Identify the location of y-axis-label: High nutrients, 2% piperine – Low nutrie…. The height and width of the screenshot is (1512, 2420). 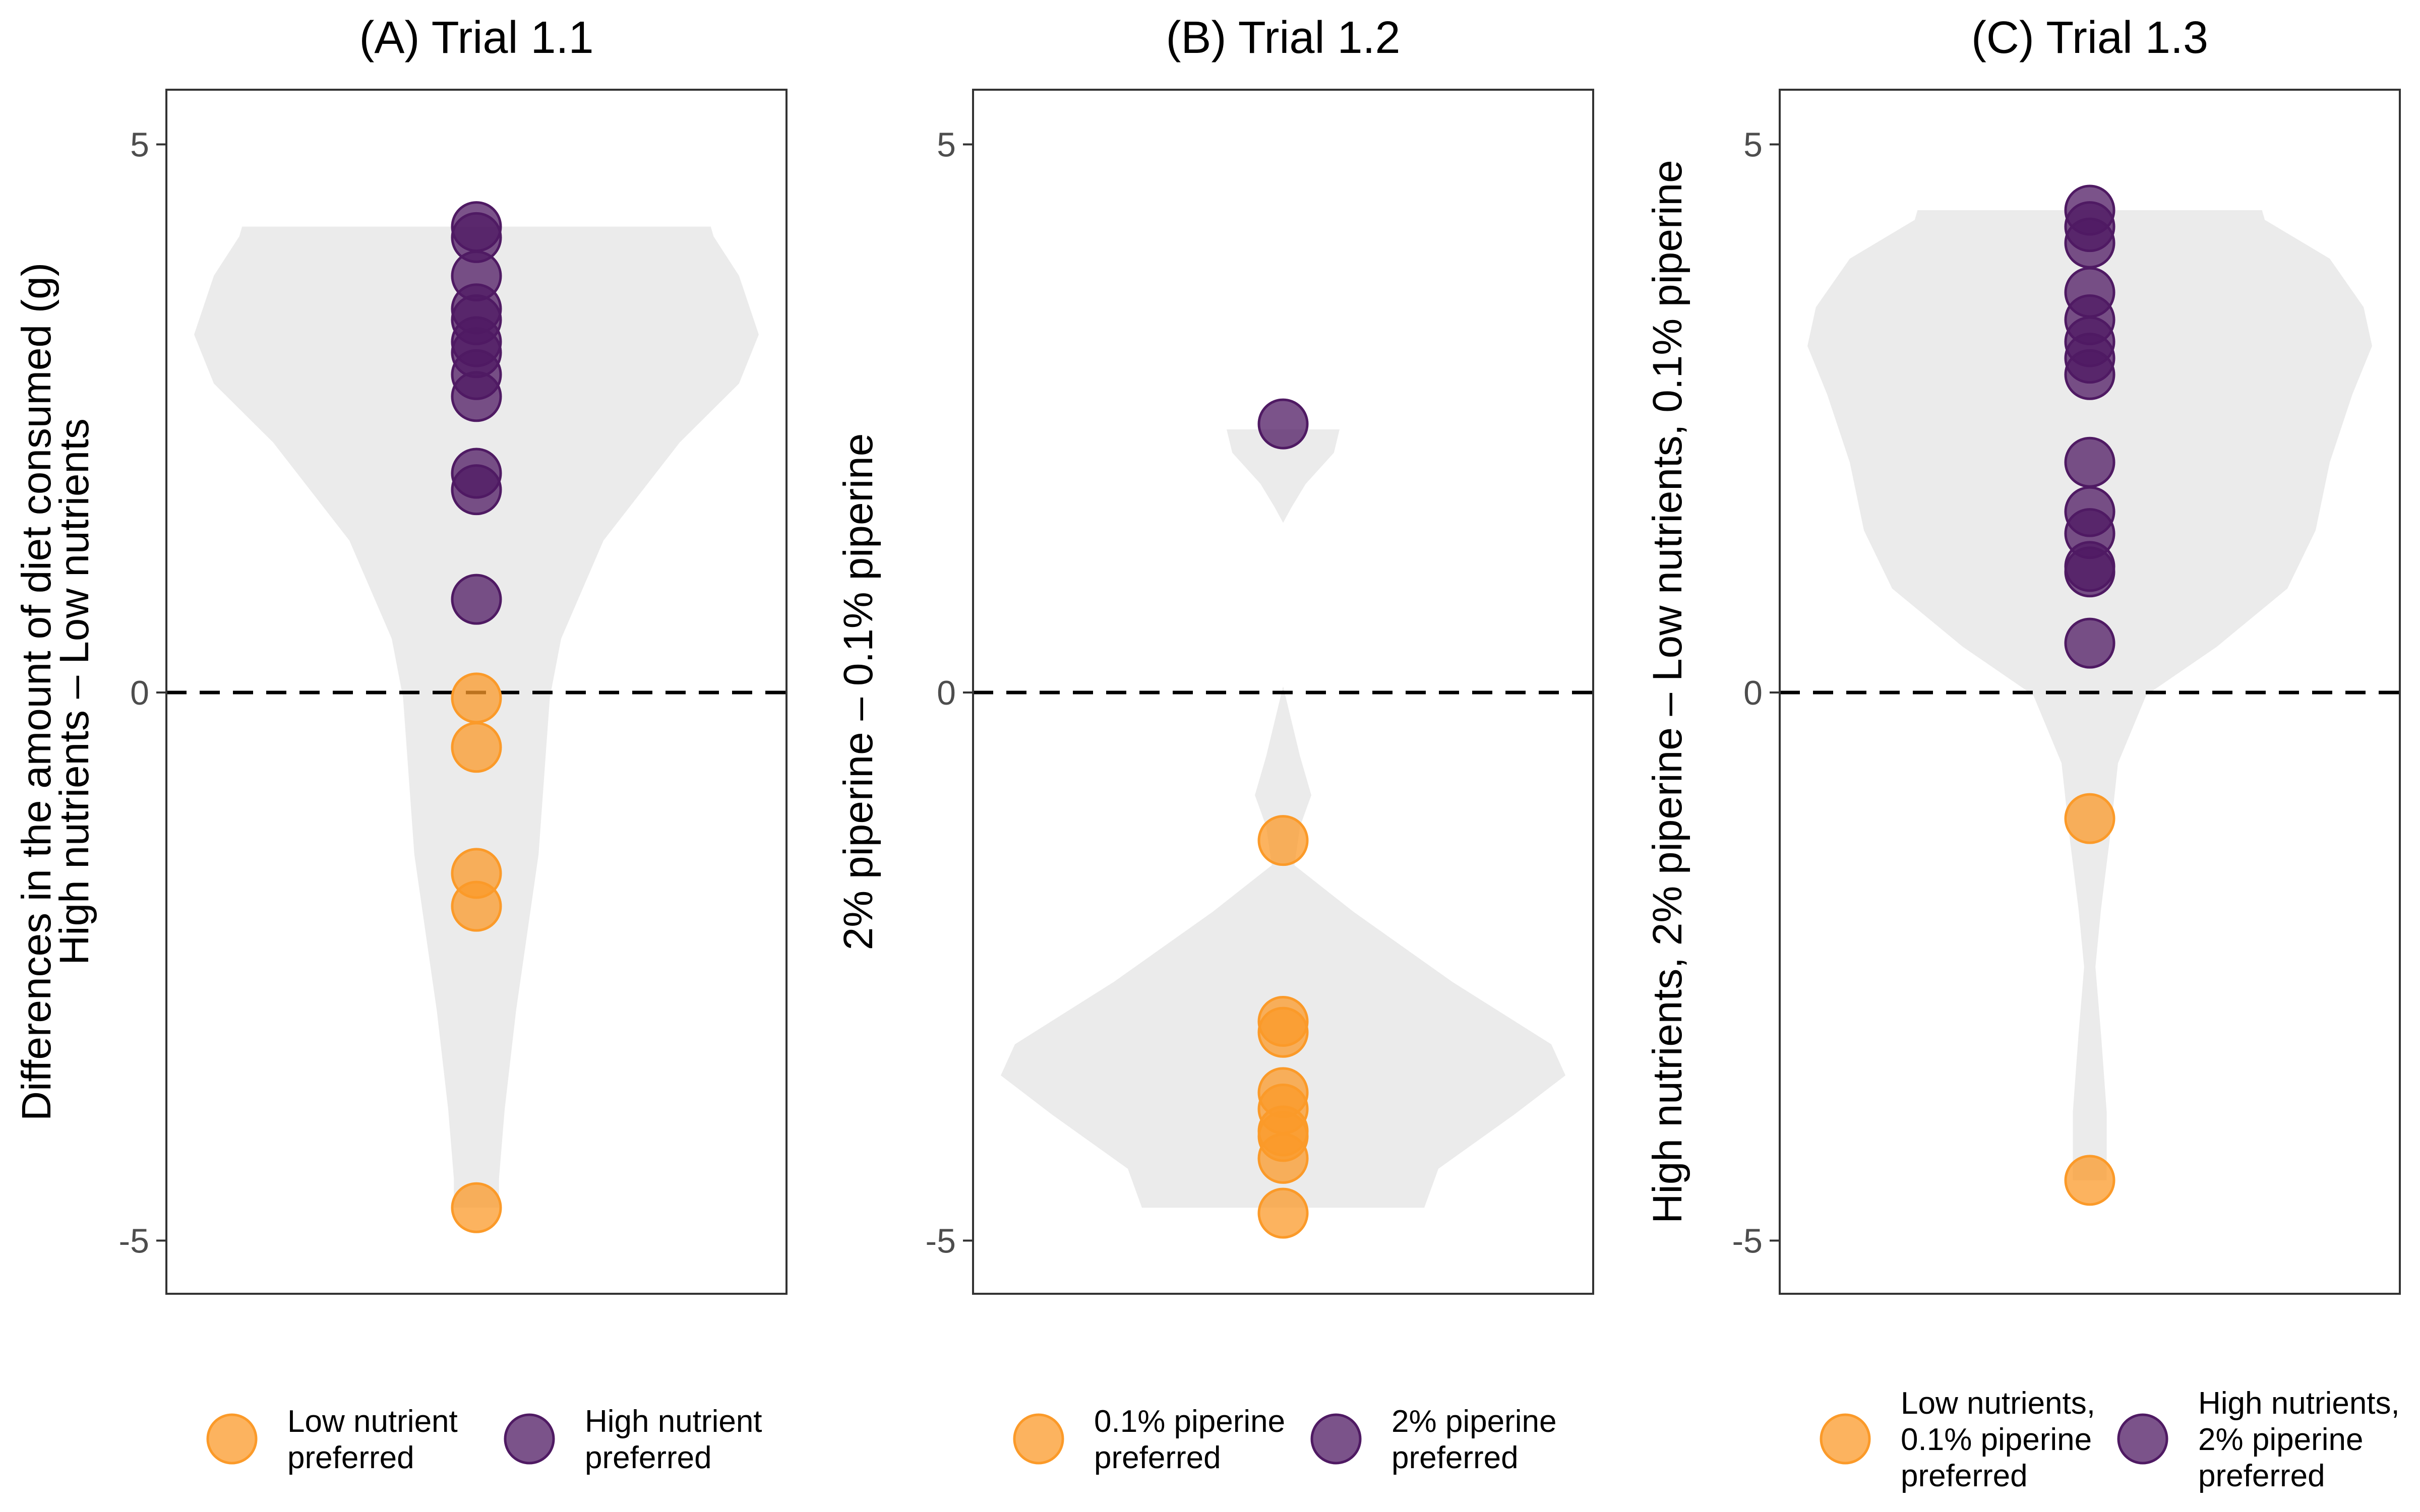
(1667, 692).